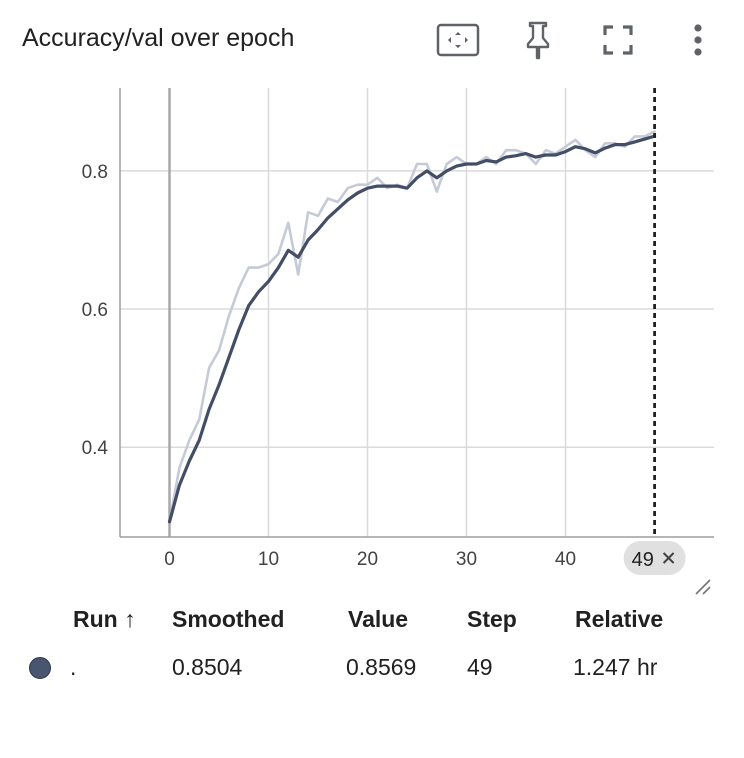 This screenshot has width=744, height=758. Describe the element at coordinates (615, 667) in the screenshot. I see `relative-time: 1.247 hr` at that location.